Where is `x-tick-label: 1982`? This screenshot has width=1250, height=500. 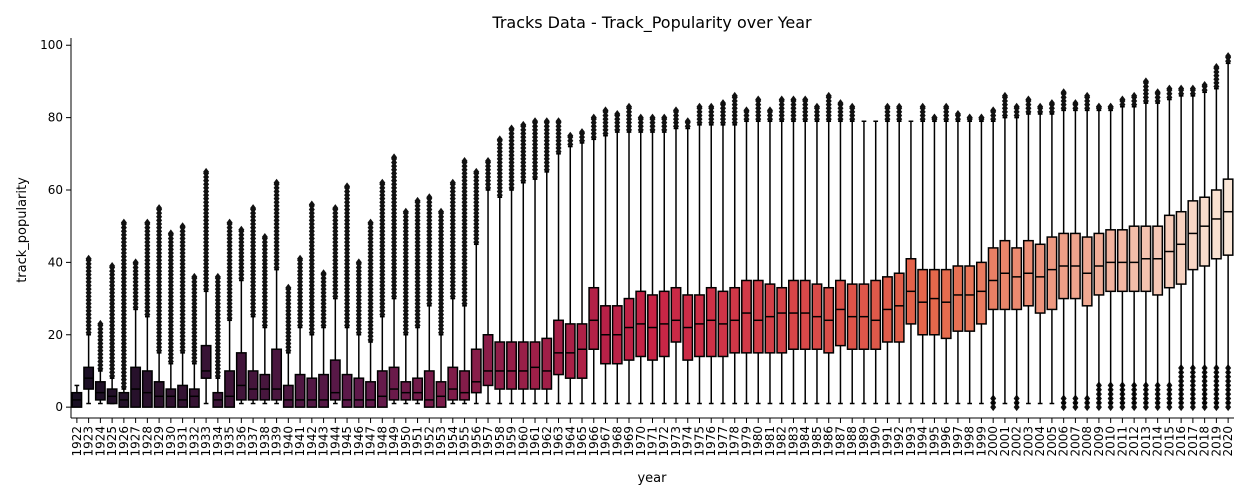 x-tick-label: 1982 is located at coordinates (782, 441).